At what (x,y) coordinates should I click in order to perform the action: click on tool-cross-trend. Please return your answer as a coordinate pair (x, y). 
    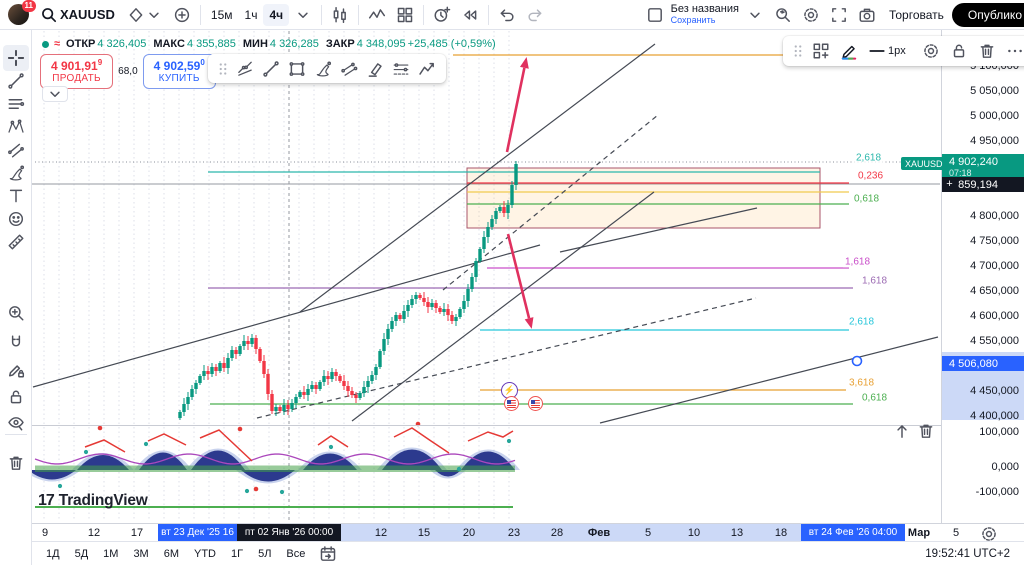
    Looking at the image, I should click on (245, 69).